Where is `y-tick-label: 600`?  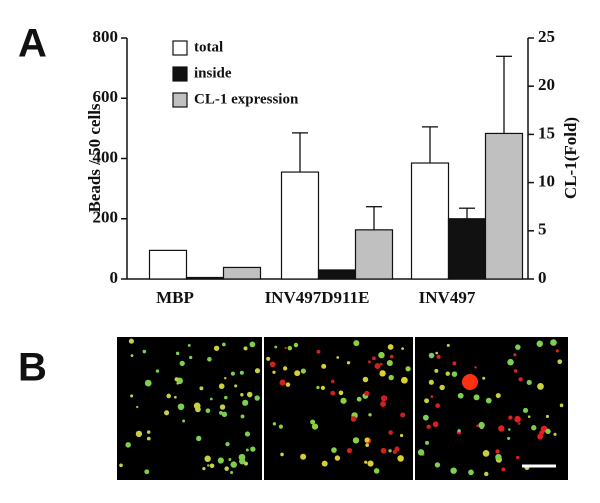 y-tick-label: 600 is located at coordinates (106, 96).